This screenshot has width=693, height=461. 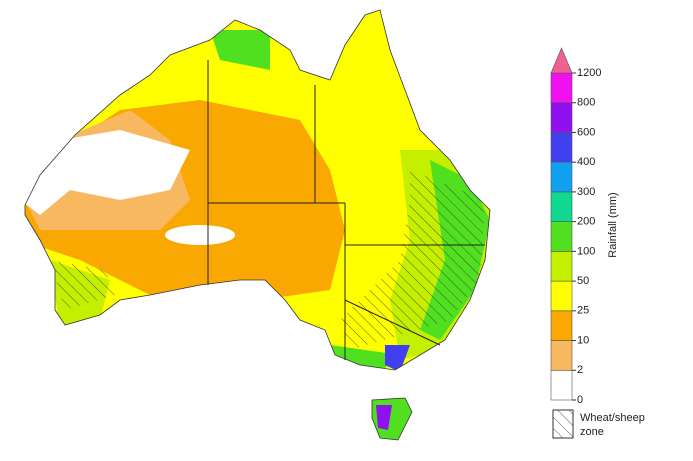 What do you see at coordinates (580, 370) in the screenshot?
I see `legend-tick-label: 2` at bounding box center [580, 370].